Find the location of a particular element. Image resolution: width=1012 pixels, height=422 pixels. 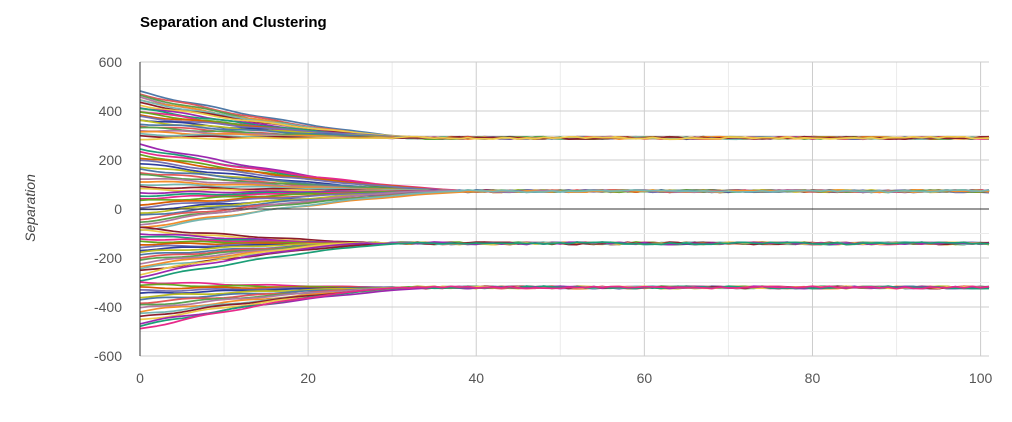

x-tick-label: 0 is located at coordinates (140, 378).